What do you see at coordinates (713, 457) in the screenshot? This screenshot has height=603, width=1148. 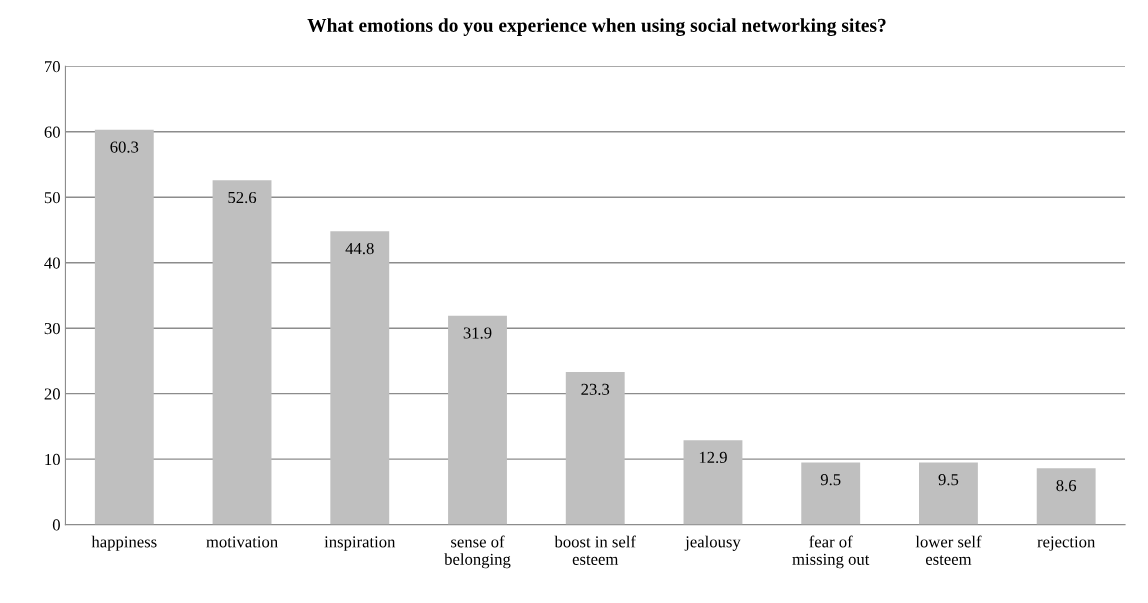 I see `data-label: 12.9` at bounding box center [713, 457].